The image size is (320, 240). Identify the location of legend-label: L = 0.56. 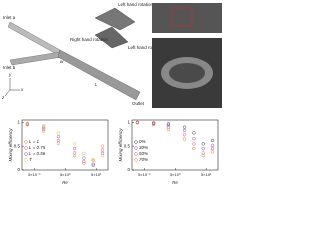
(37, 153).